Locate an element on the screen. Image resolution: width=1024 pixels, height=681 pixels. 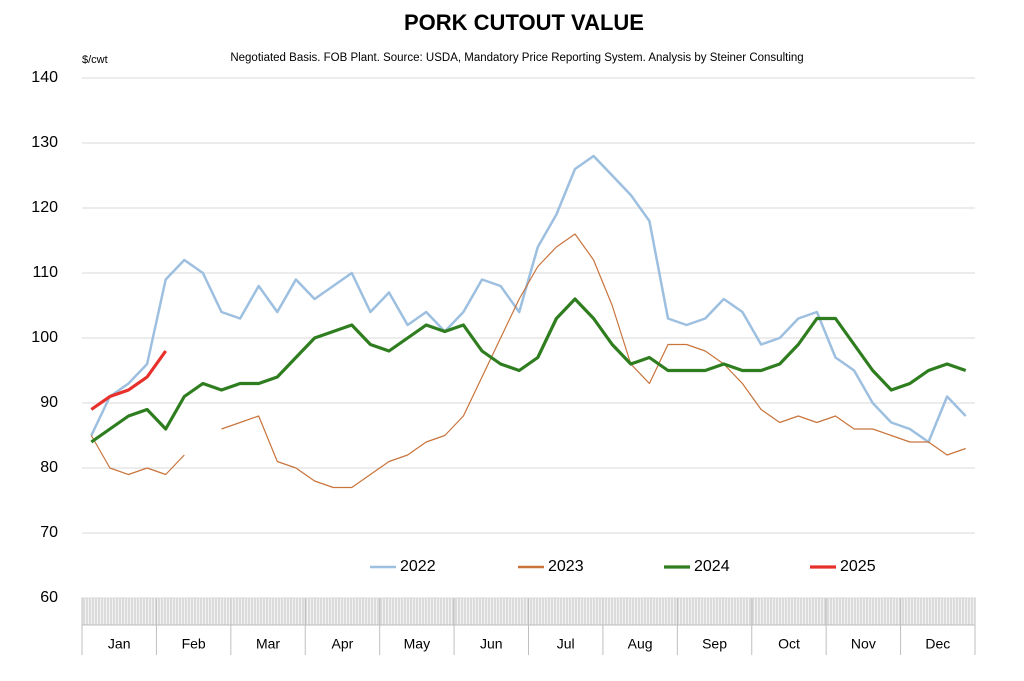
legend-label: 2024 is located at coordinates (712, 566).